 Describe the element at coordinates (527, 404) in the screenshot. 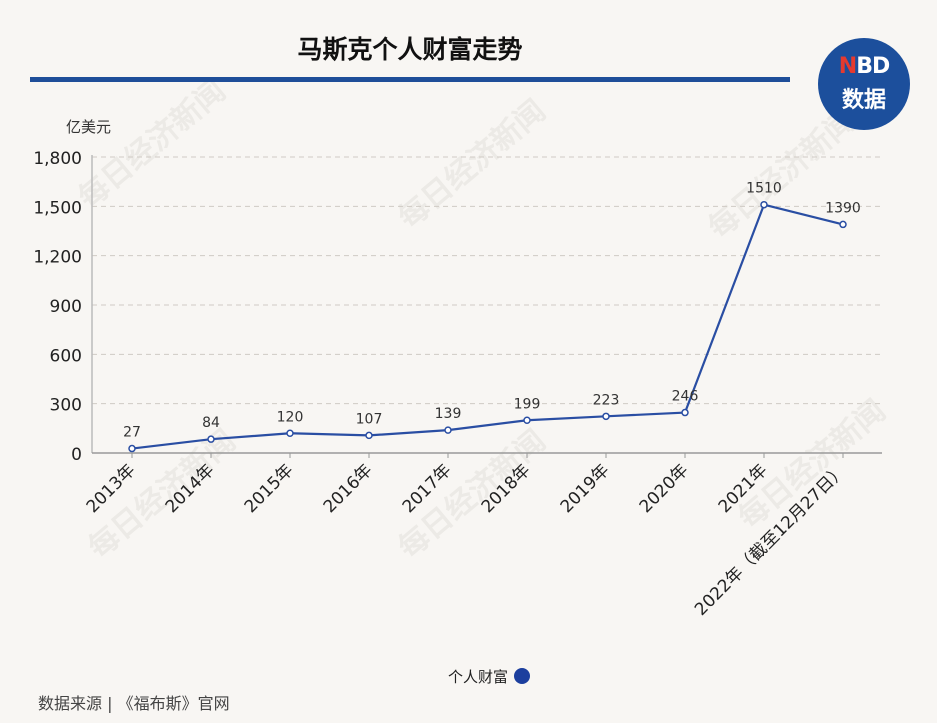

I see `data-label: 199` at that location.